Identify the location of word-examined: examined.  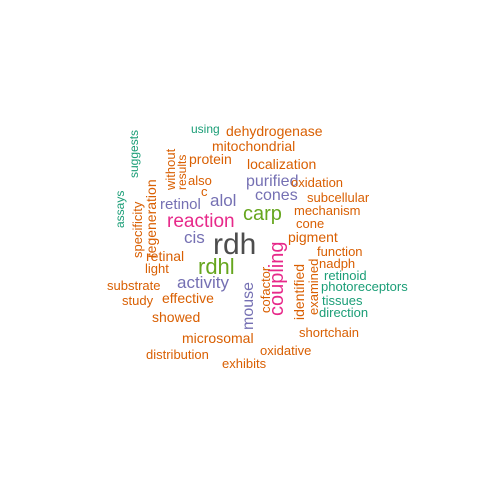
(313, 287).